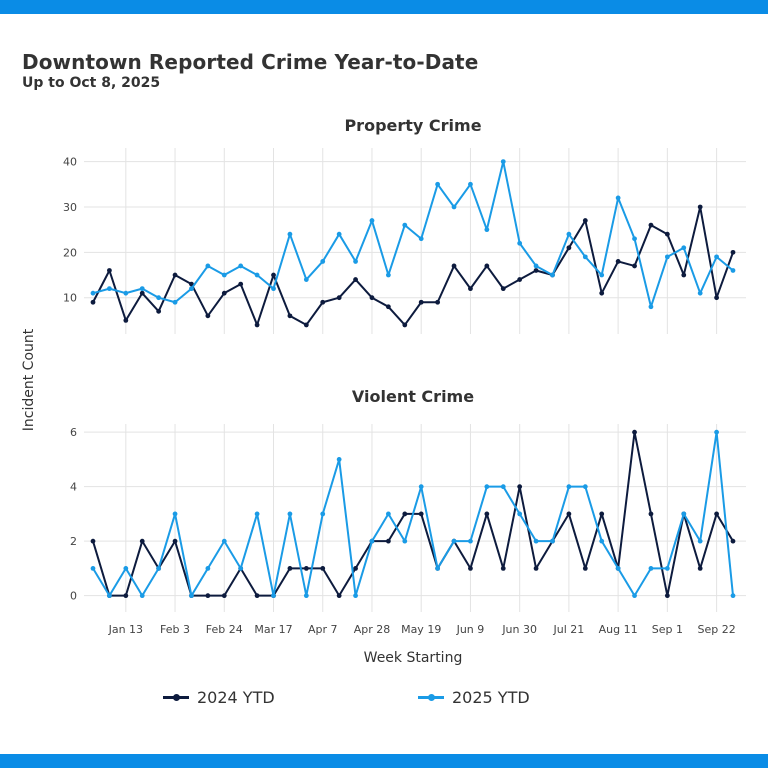 This screenshot has height=768, width=768. Describe the element at coordinates (125, 629) in the screenshot. I see `x-tick-label: Jan 13` at that location.